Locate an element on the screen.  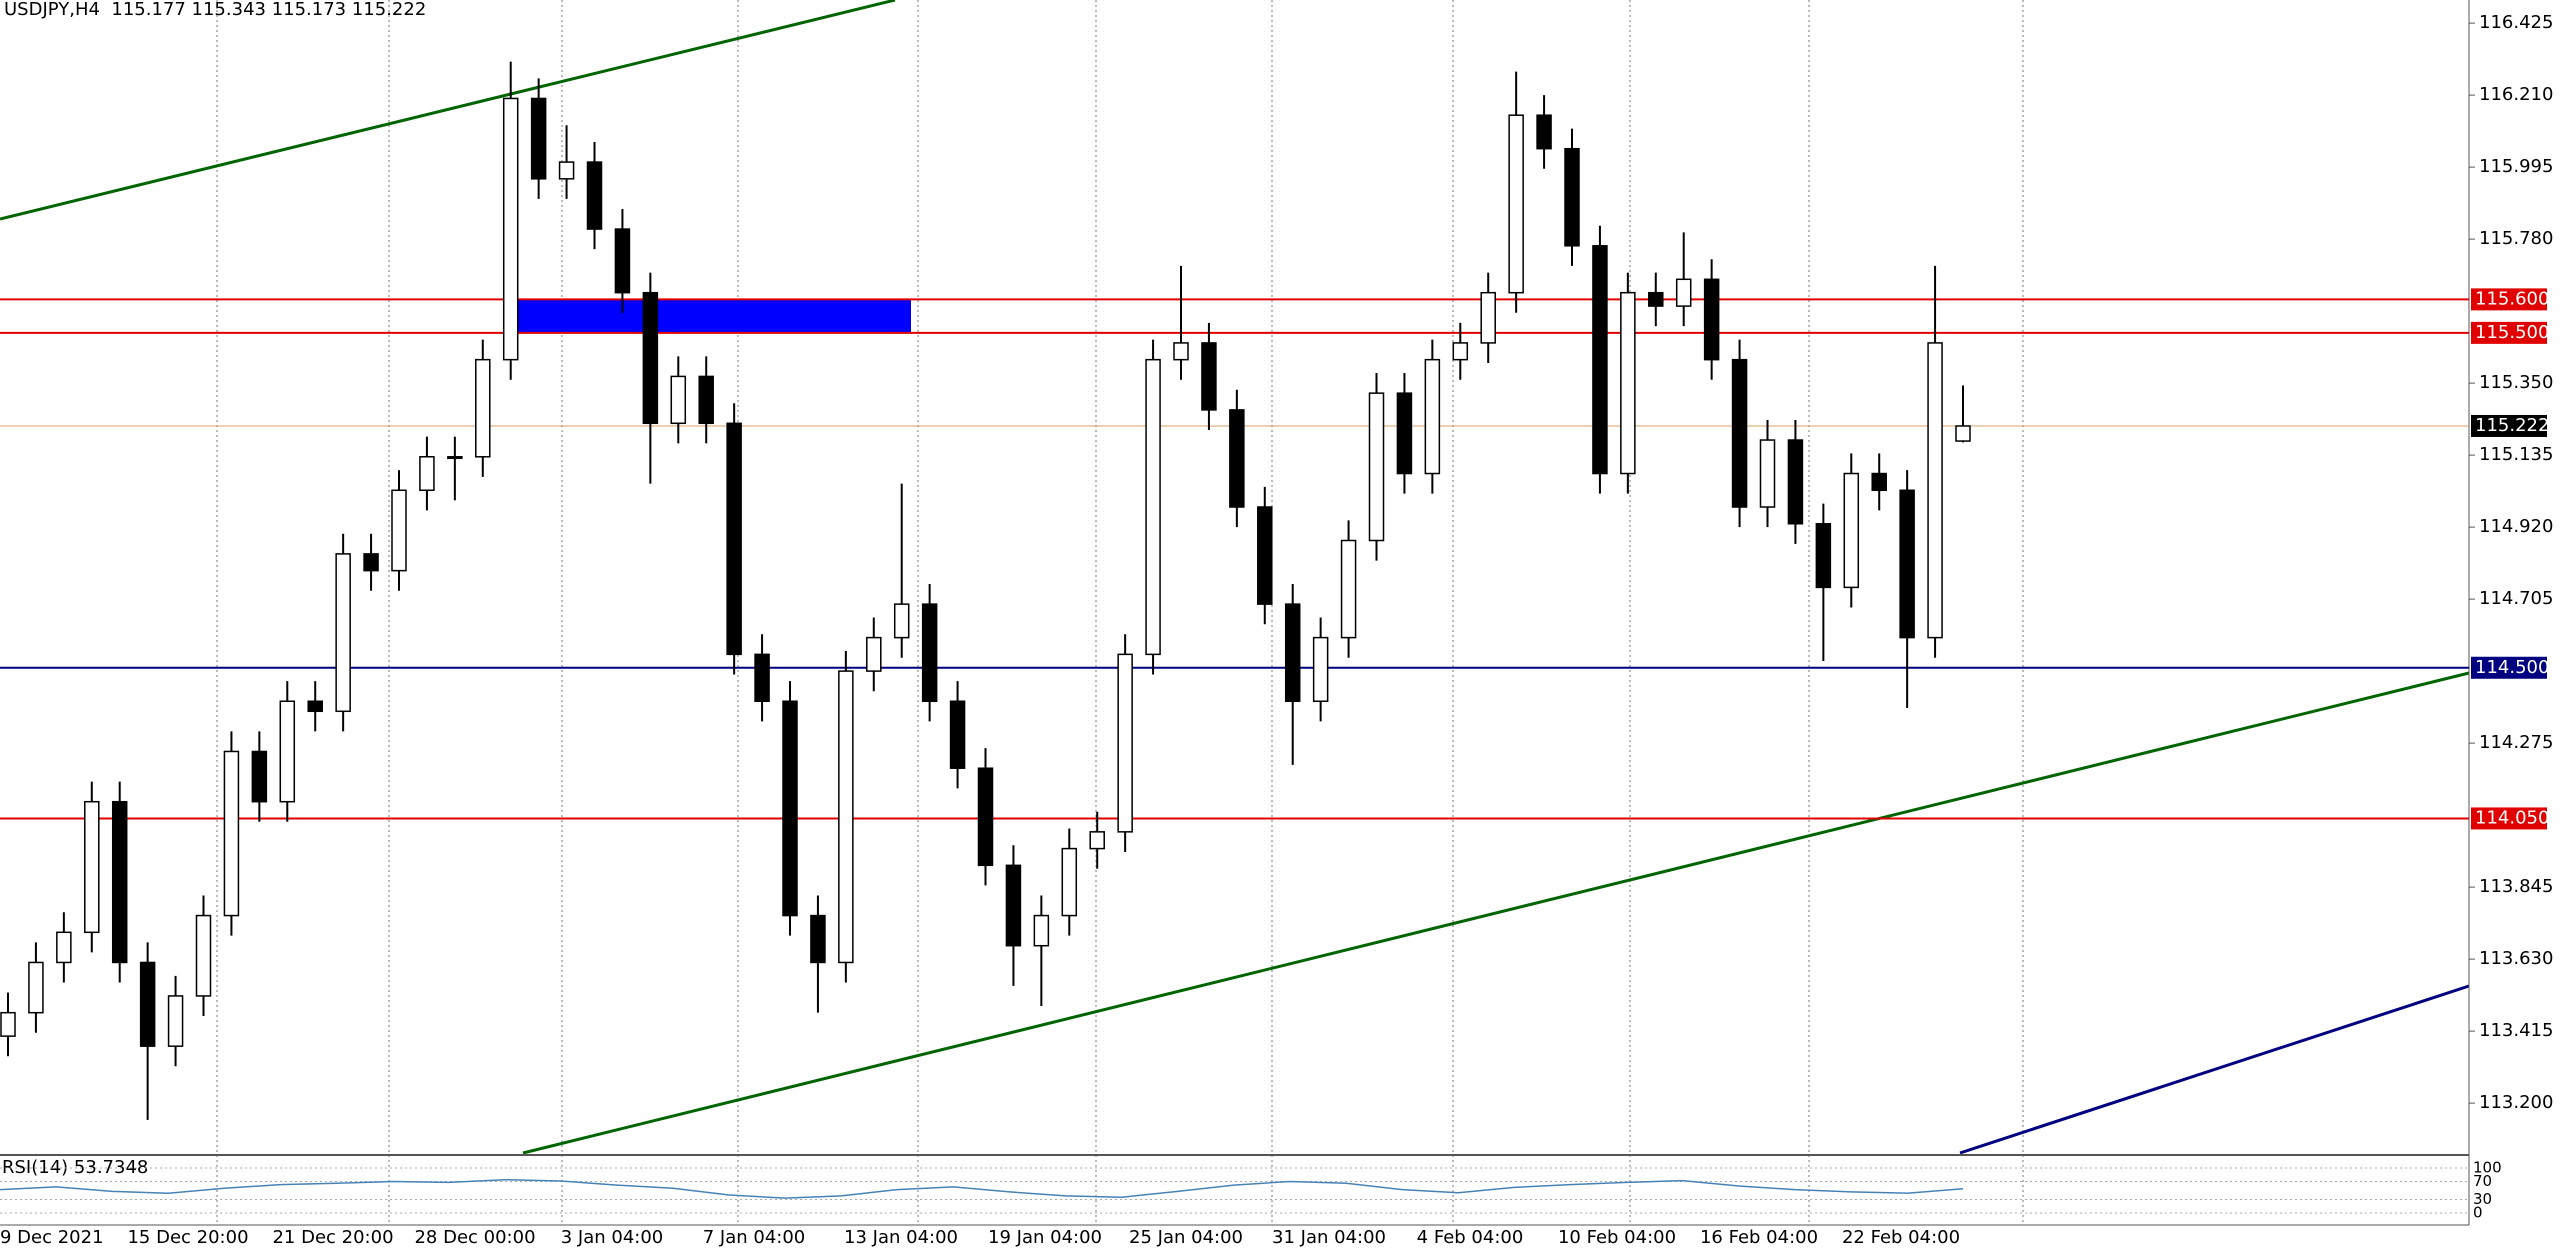
x-tick-label: 13 Jan 04:00 is located at coordinates (901, 1237).